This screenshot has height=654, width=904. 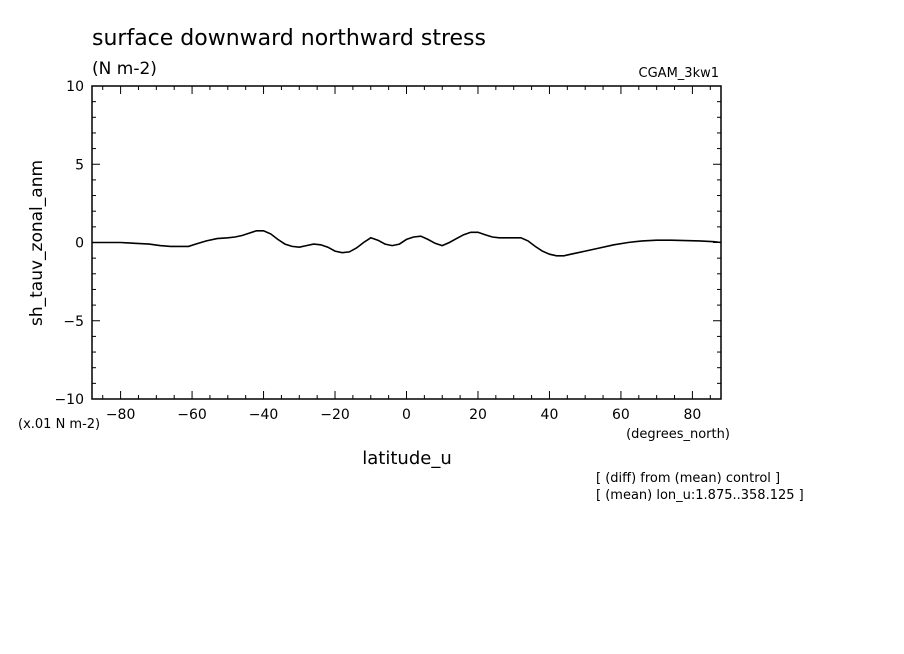 What do you see at coordinates (289, 38) in the screenshot?
I see `chart-title: surface downward northward stress` at bounding box center [289, 38].